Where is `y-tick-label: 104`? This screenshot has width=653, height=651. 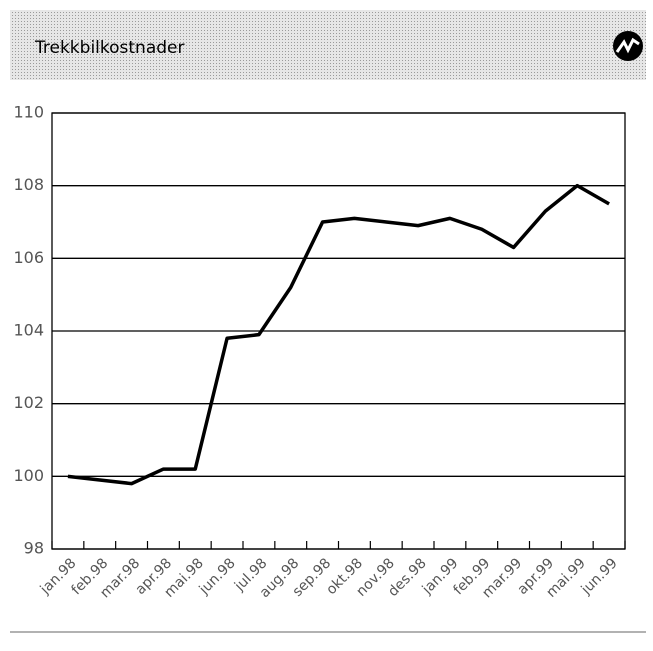
y-tick-label: 104 is located at coordinates (28, 330).